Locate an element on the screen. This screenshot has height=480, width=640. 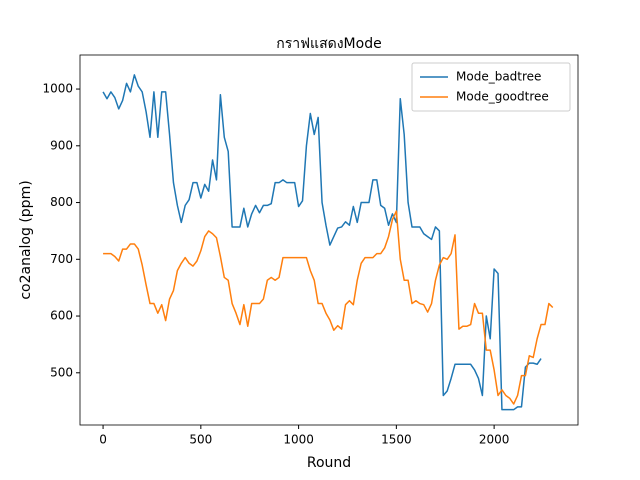
legend-label: Mode_badtree is located at coordinates (498, 77).